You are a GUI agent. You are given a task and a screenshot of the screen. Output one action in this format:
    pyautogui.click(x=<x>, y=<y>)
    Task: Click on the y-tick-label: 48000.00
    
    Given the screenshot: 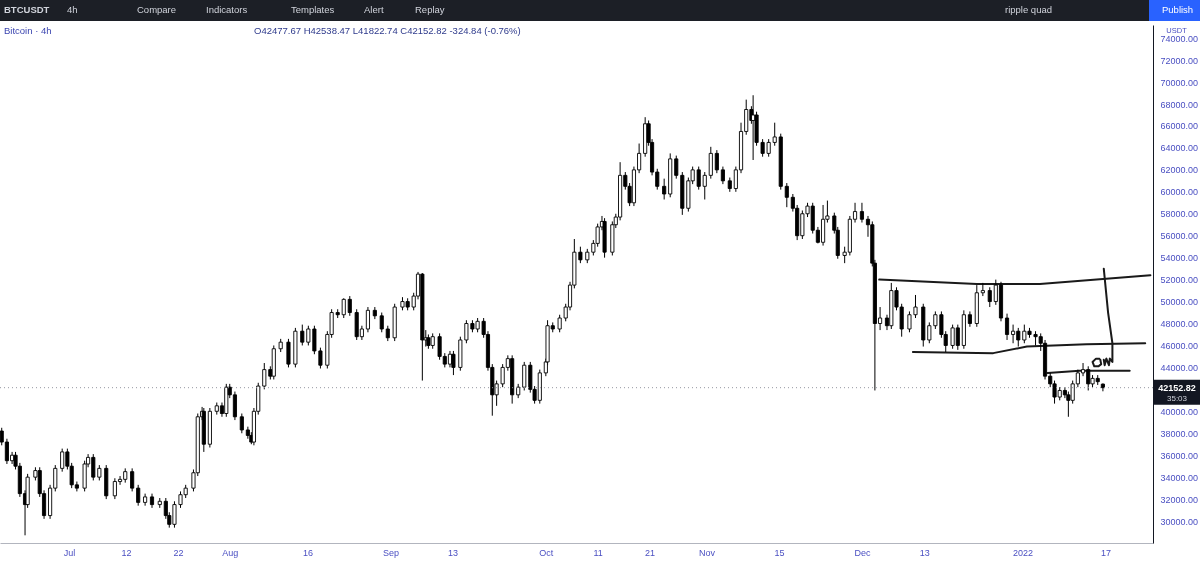 What is the action you would take?
    pyautogui.click(x=1179, y=324)
    